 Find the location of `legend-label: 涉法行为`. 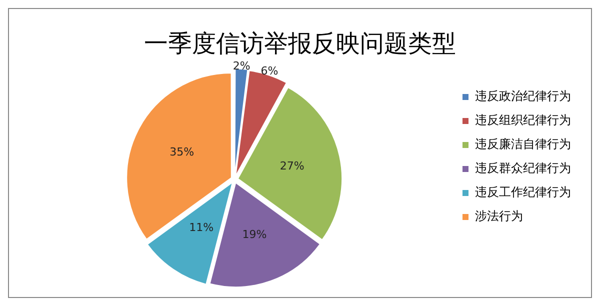

legend-label: 涉法行为 is located at coordinates (499, 216).